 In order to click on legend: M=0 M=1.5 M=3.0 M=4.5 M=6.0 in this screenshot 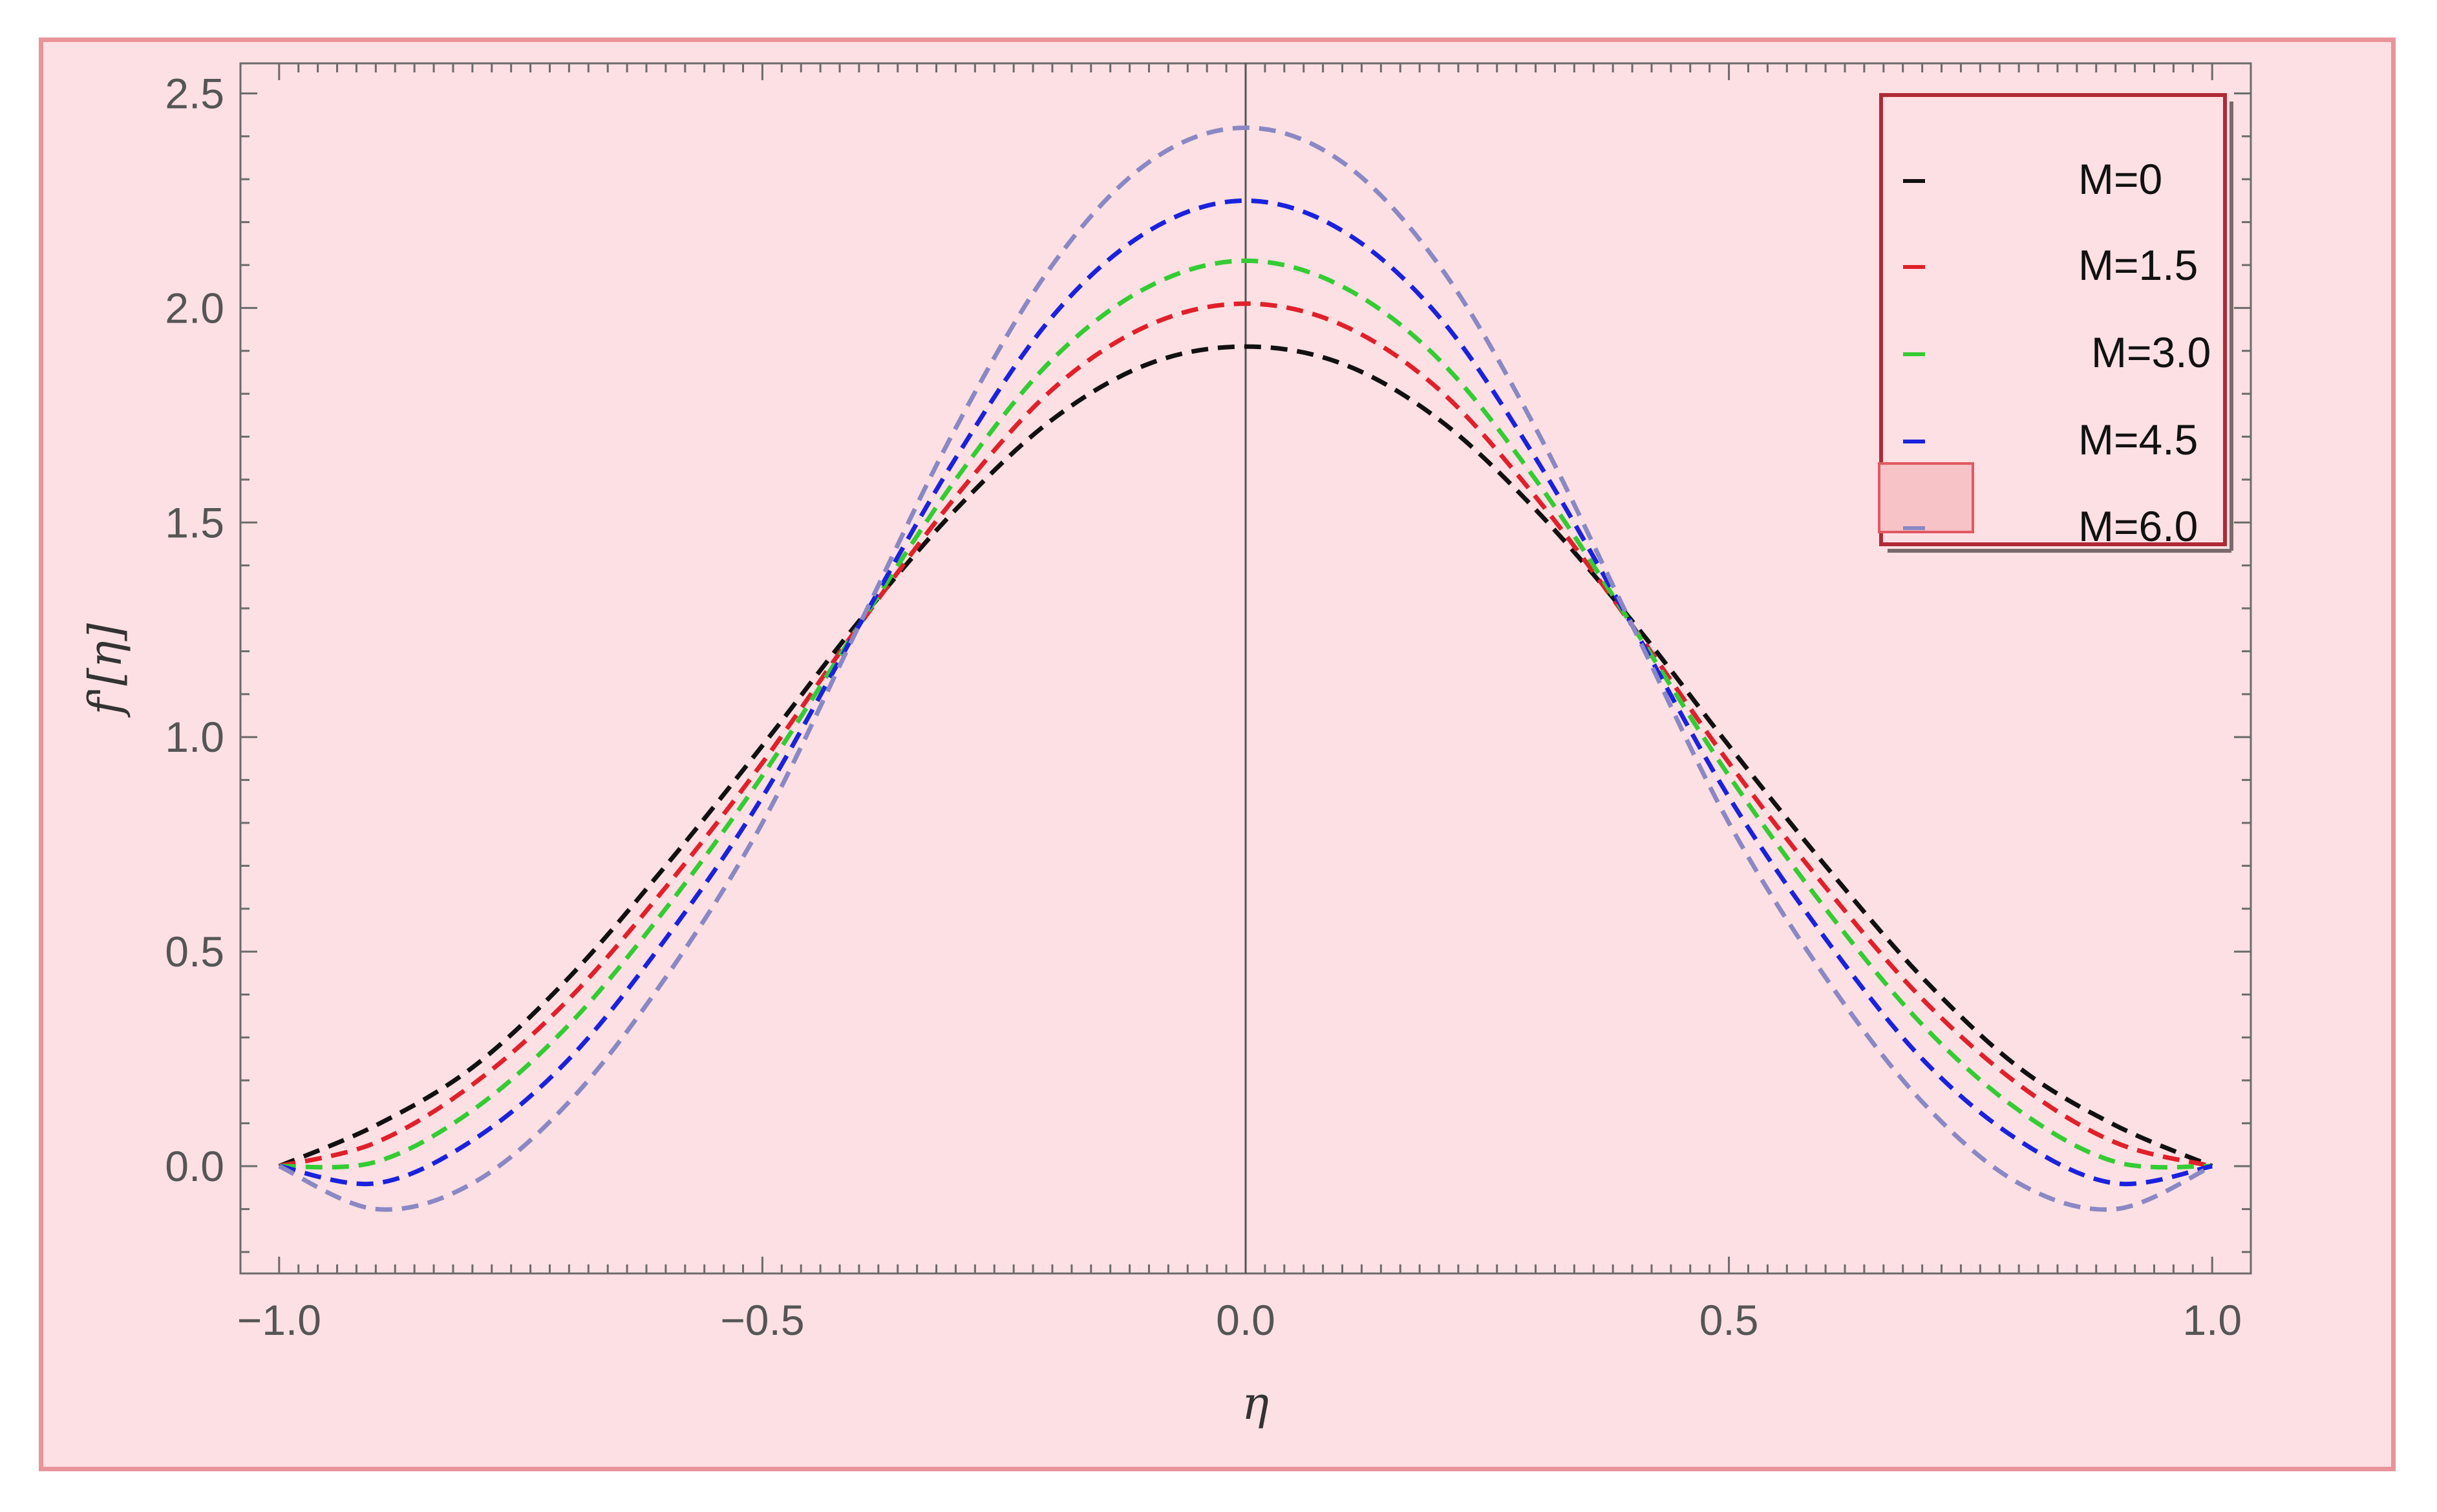, I will do `click(2055, 323)`.